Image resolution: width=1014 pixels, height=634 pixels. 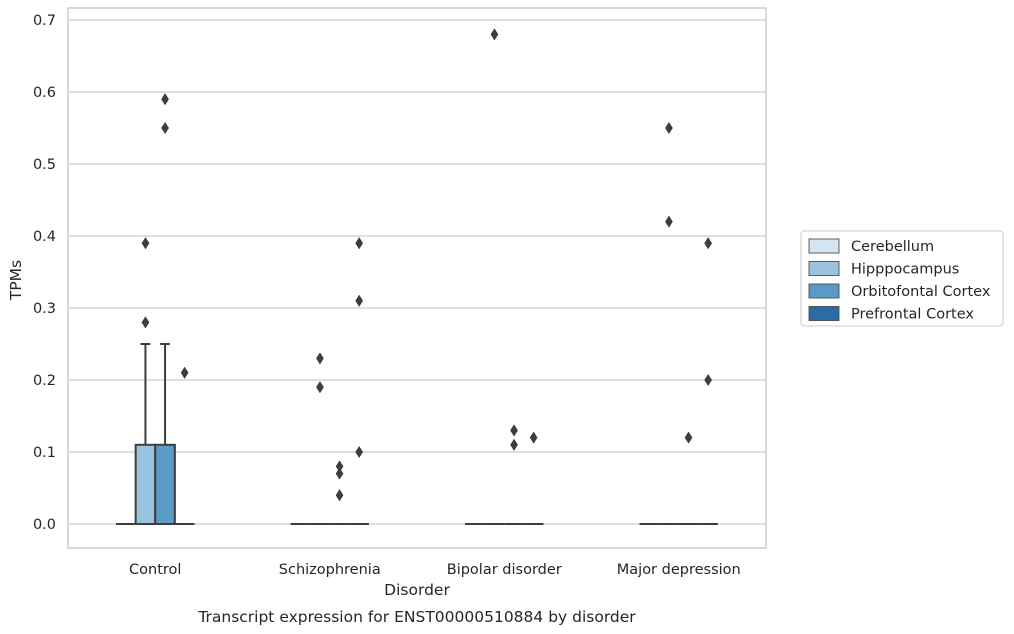 I want to click on legend-label: Prefrontal Cortex, so click(x=912, y=315).